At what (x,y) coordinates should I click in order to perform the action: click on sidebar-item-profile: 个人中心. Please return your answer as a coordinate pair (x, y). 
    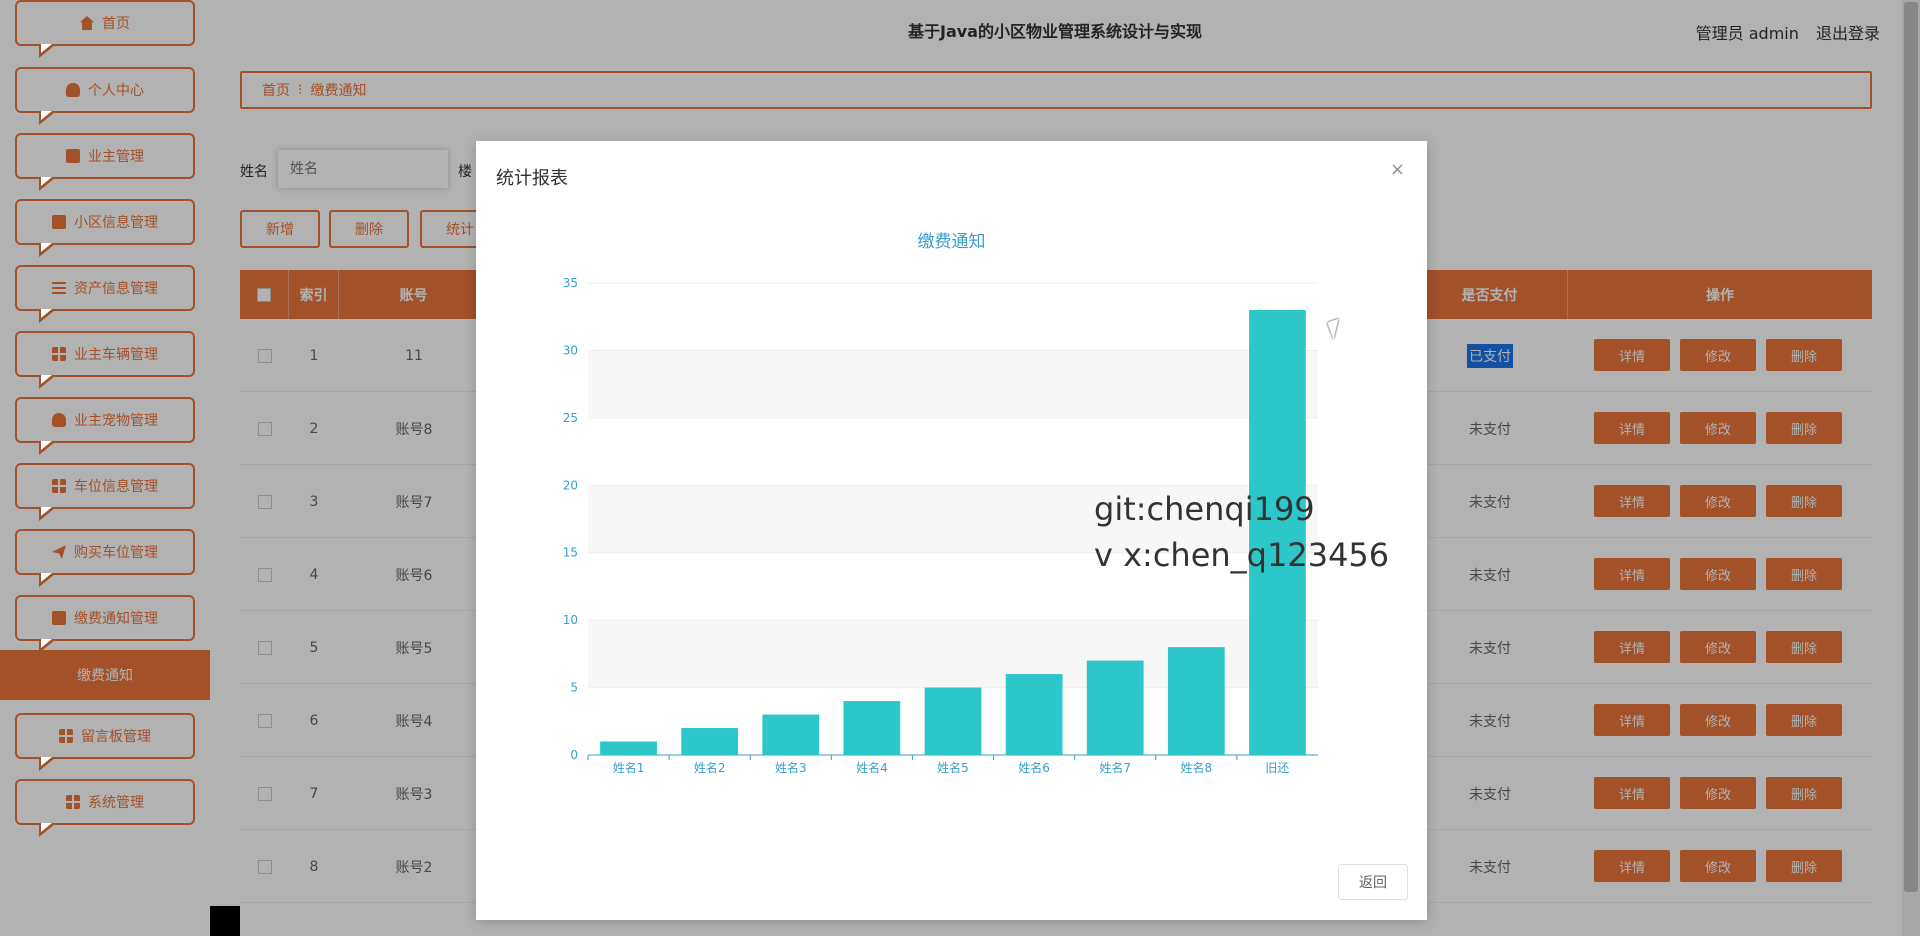
    Looking at the image, I should click on (105, 96).